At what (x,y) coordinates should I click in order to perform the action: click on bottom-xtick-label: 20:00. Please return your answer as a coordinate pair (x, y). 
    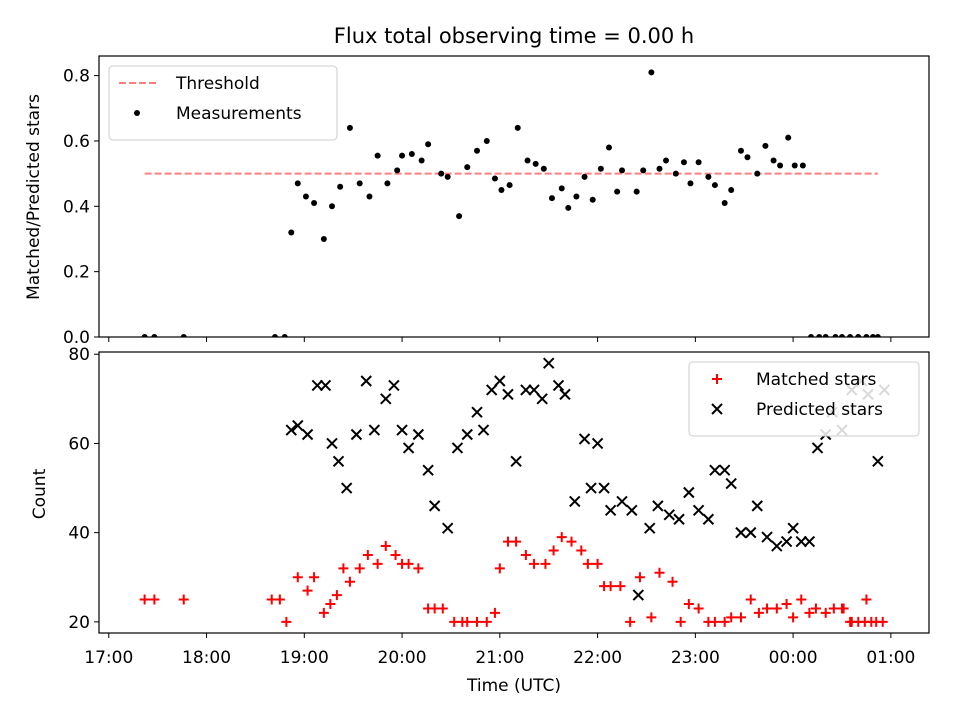
    Looking at the image, I should click on (402, 658).